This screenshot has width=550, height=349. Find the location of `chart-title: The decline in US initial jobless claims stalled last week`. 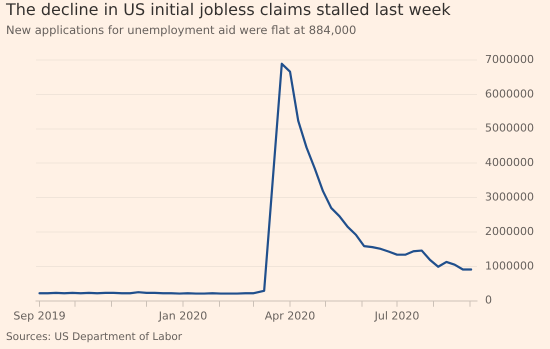

chart-title: The decline in US initial jobless claims stalled last week is located at coordinates (228, 9).